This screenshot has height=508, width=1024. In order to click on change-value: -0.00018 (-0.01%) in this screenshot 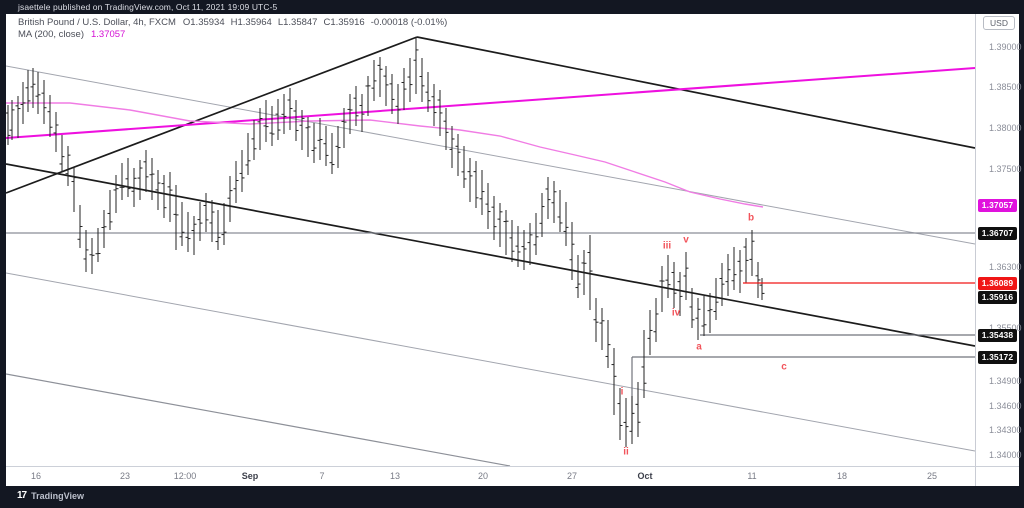, I will do `click(409, 22)`.